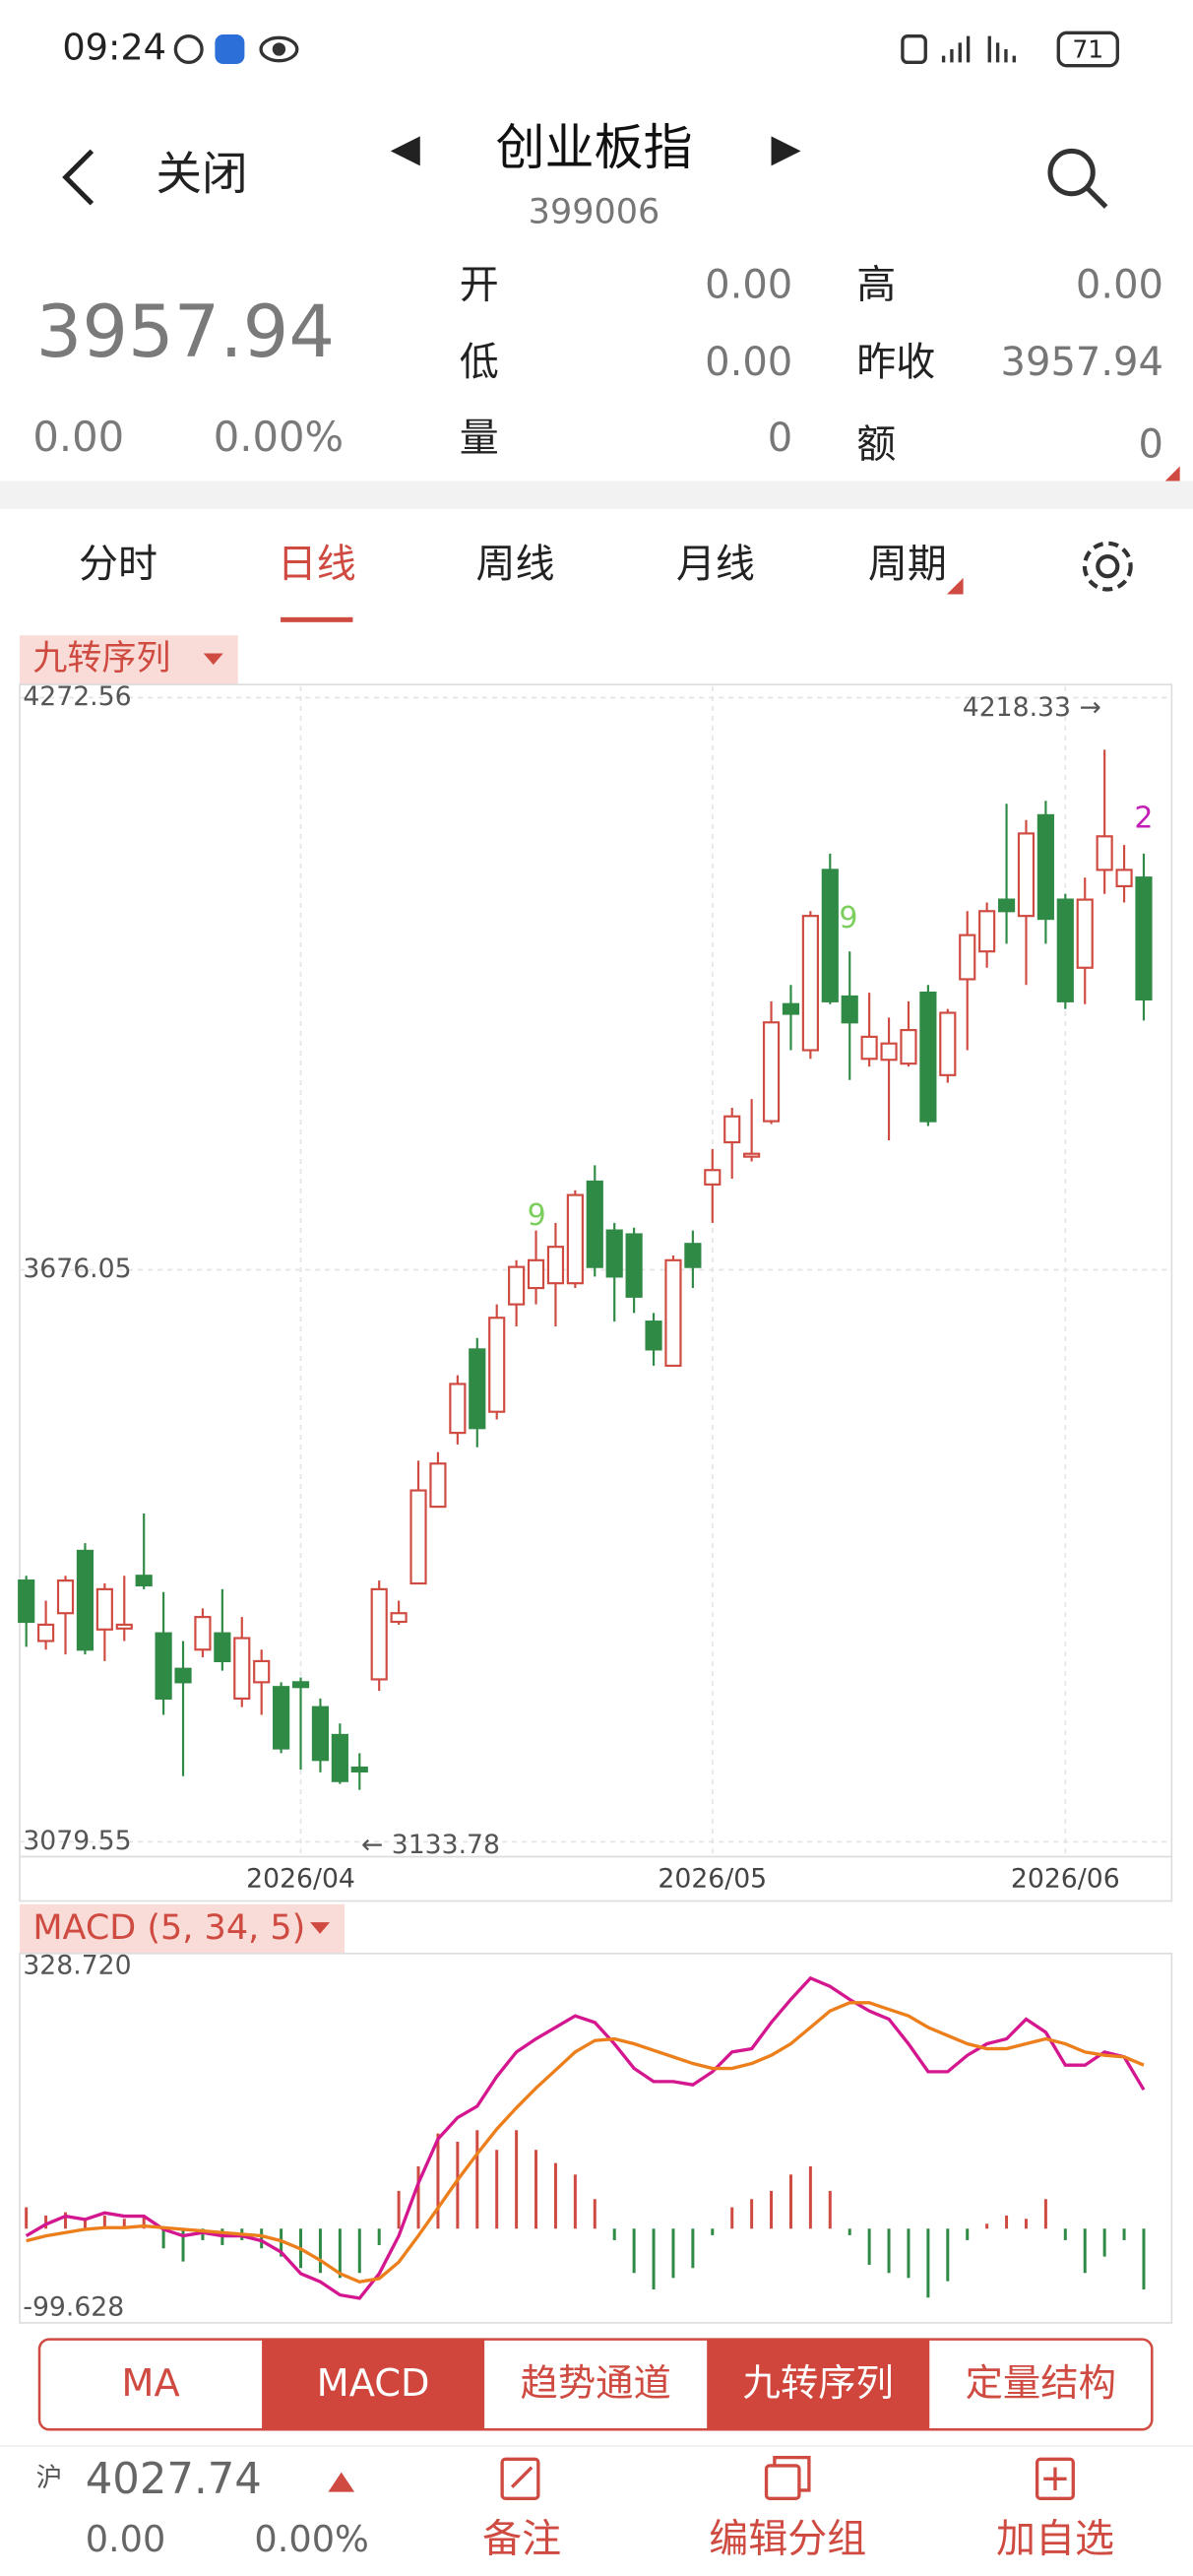 This screenshot has width=1193, height=2576. What do you see at coordinates (596, 2383) in the screenshot?
I see `indicator-button: 趋势通道` at bounding box center [596, 2383].